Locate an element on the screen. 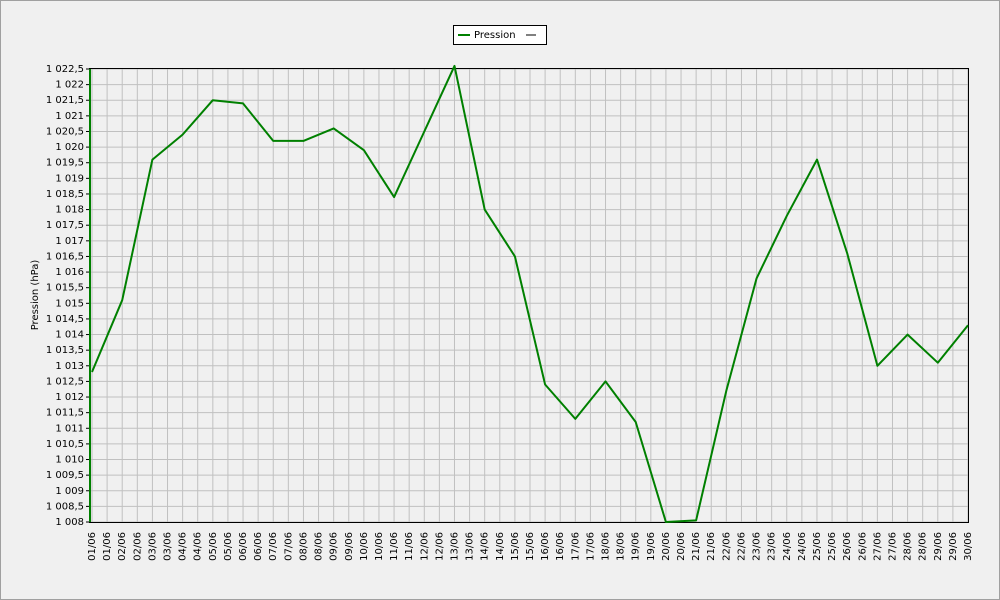 The height and width of the screenshot is (600, 1000). legend: Pression is located at coordinates (500, 35).